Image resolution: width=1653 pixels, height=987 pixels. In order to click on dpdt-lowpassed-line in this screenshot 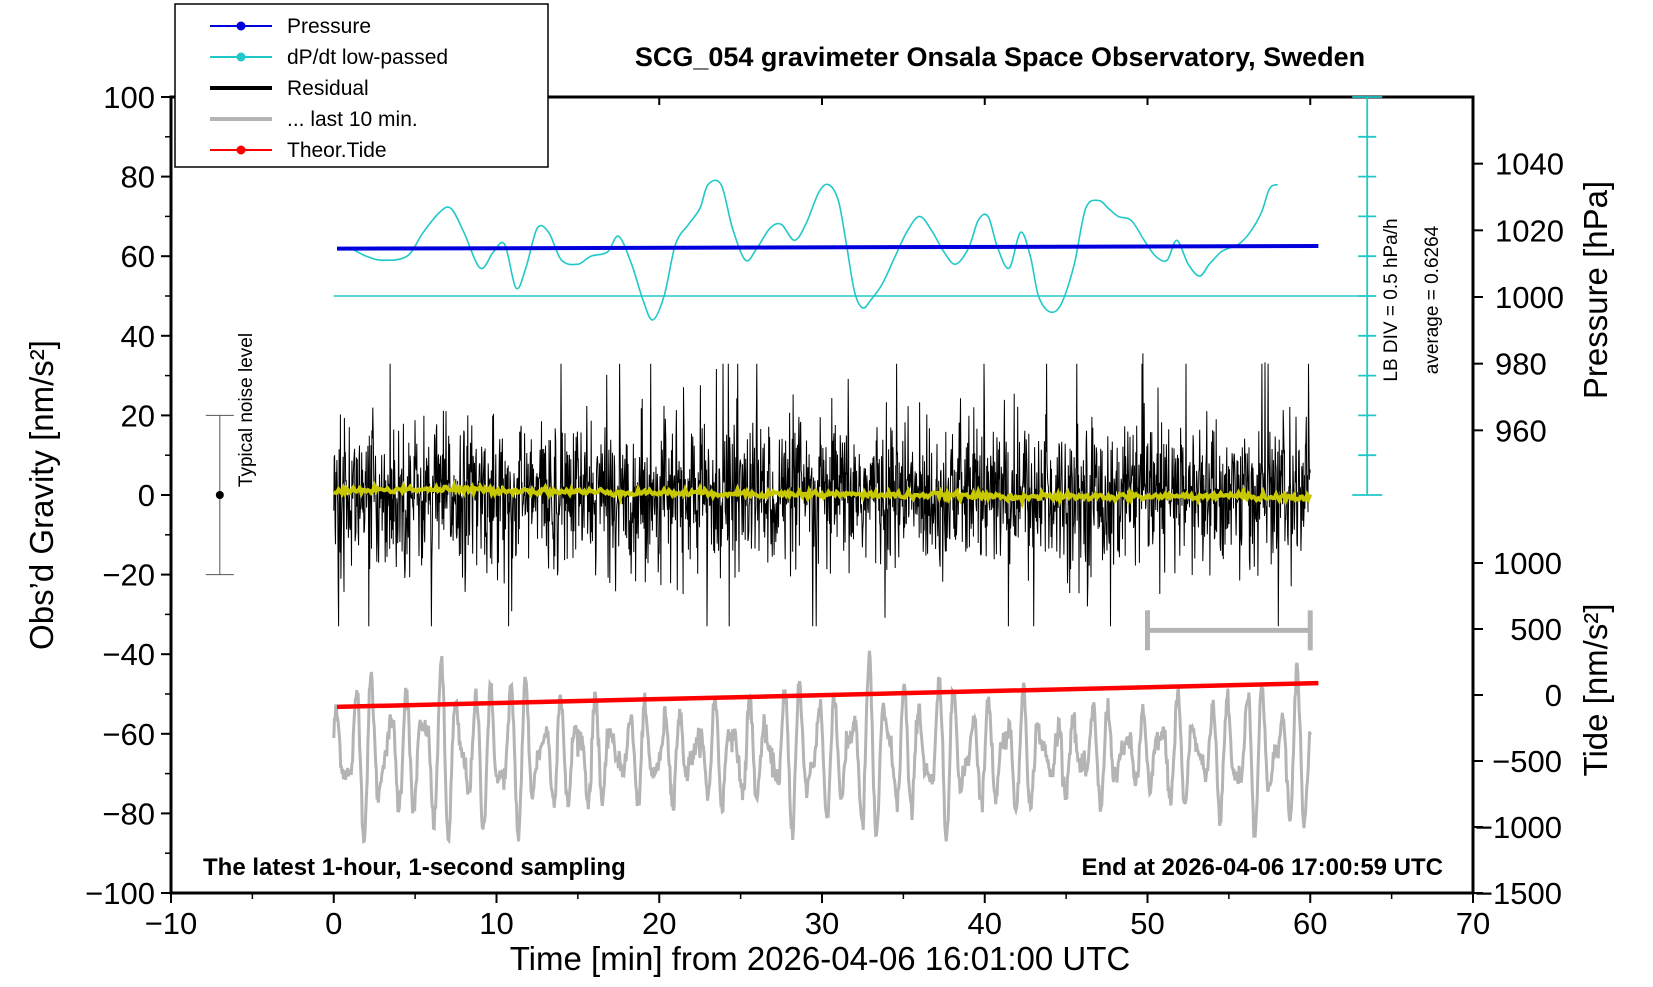, I will do `click(808, 250)`.